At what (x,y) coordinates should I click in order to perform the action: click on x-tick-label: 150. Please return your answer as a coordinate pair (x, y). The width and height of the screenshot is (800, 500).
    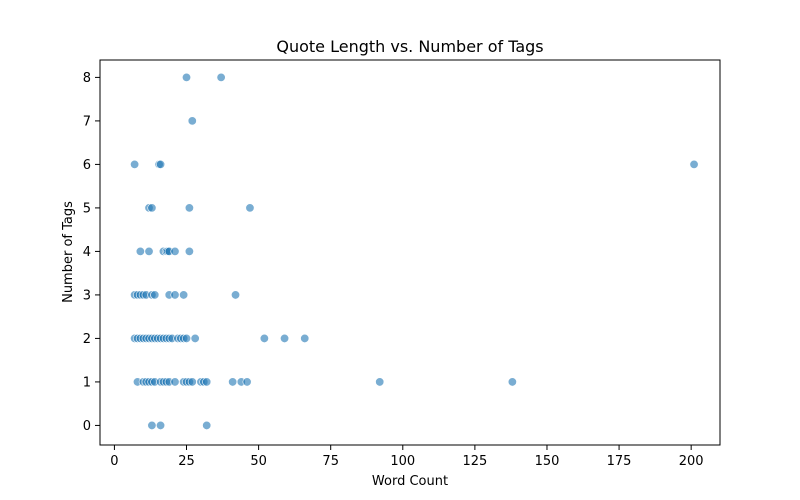
    Looking at the image, I should click on (547, 461).